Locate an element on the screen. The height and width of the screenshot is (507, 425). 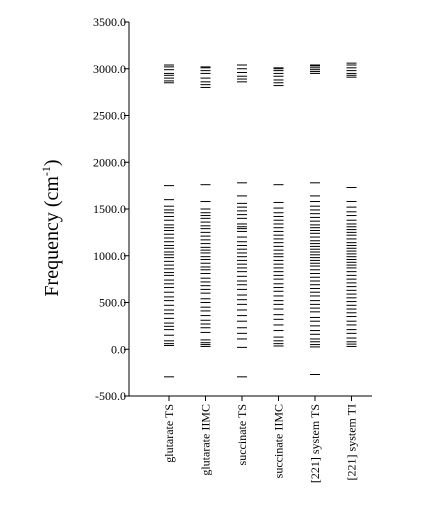
y-tick-label: 0.0 is located at coordinates (118, 349).